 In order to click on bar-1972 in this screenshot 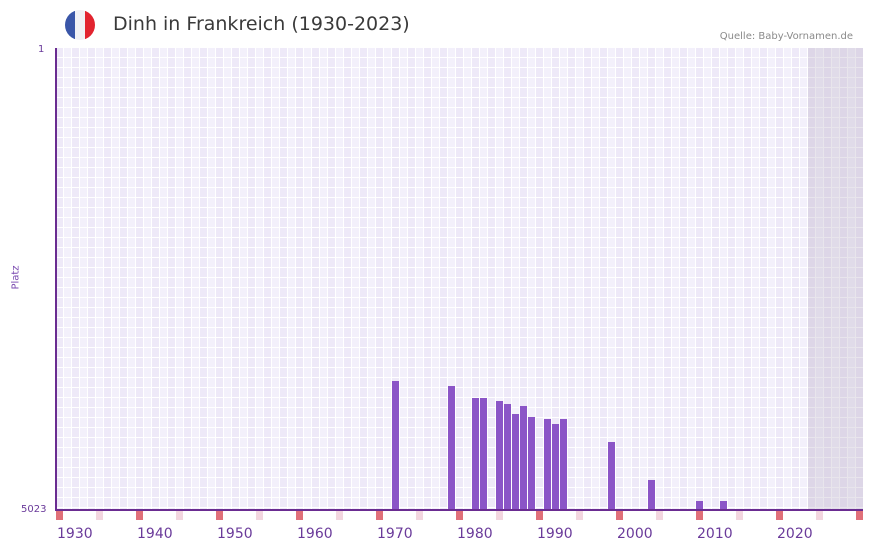, I will do `click(395, 445)`.